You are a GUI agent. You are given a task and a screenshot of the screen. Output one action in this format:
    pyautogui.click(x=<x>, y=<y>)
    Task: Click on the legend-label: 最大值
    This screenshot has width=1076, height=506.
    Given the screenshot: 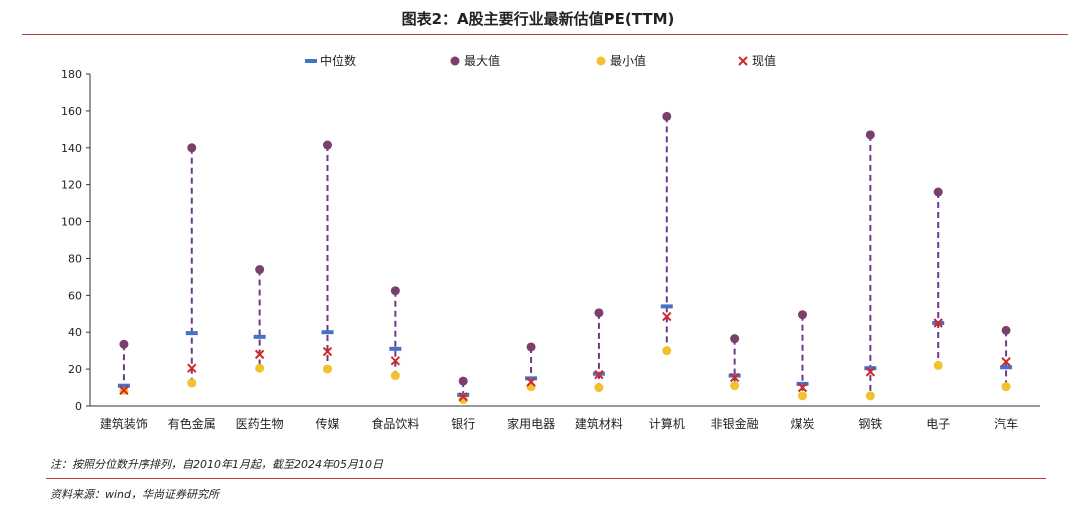 What is the action you would take?
    pyautogui.click(x=482, y=60)
    